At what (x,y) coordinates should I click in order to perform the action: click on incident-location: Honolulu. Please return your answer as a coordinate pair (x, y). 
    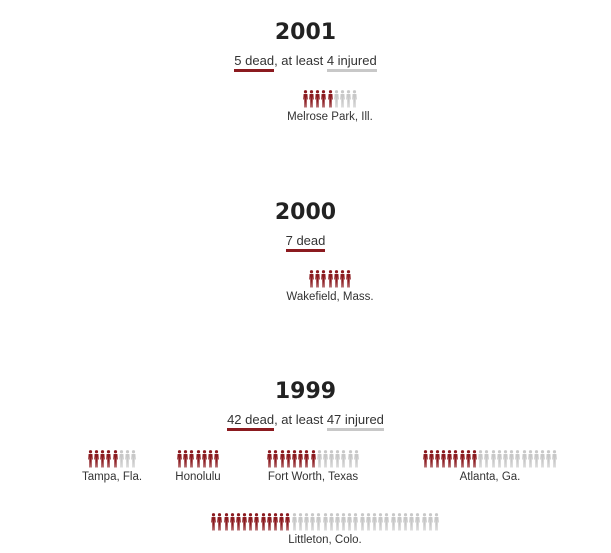
    Looking at the image, I should click on (198, 477).